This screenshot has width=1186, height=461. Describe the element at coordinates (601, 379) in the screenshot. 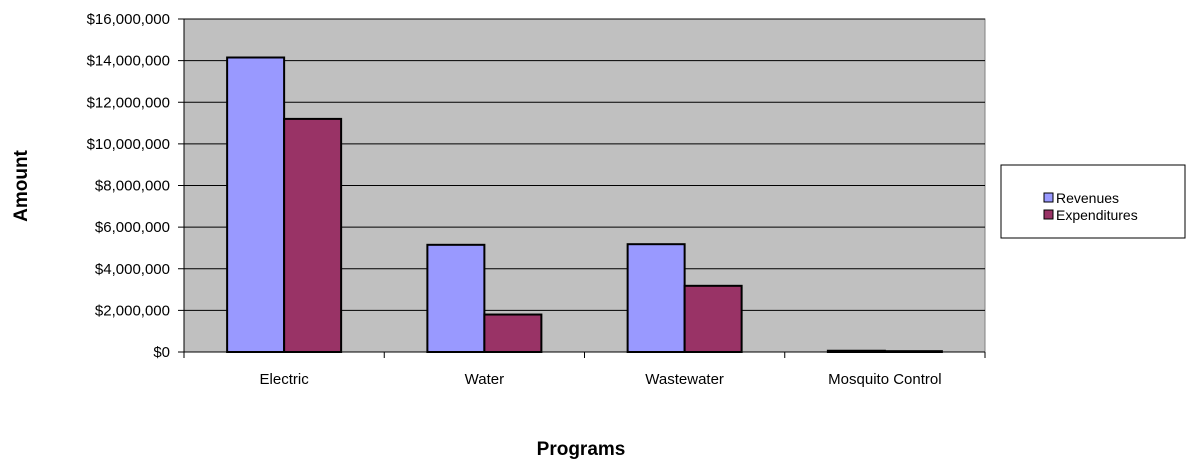

I see `x-tick-labels: Electric Water Wastewater Mosquito Control` at that location.